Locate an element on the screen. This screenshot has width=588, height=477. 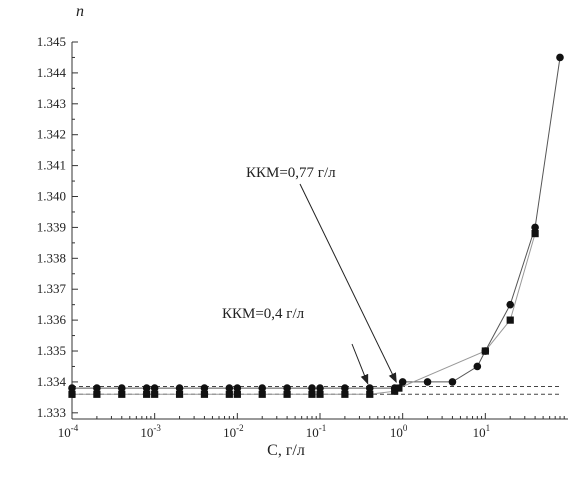
y-tick-label: 1.337 is located at coordinates (52, 288).